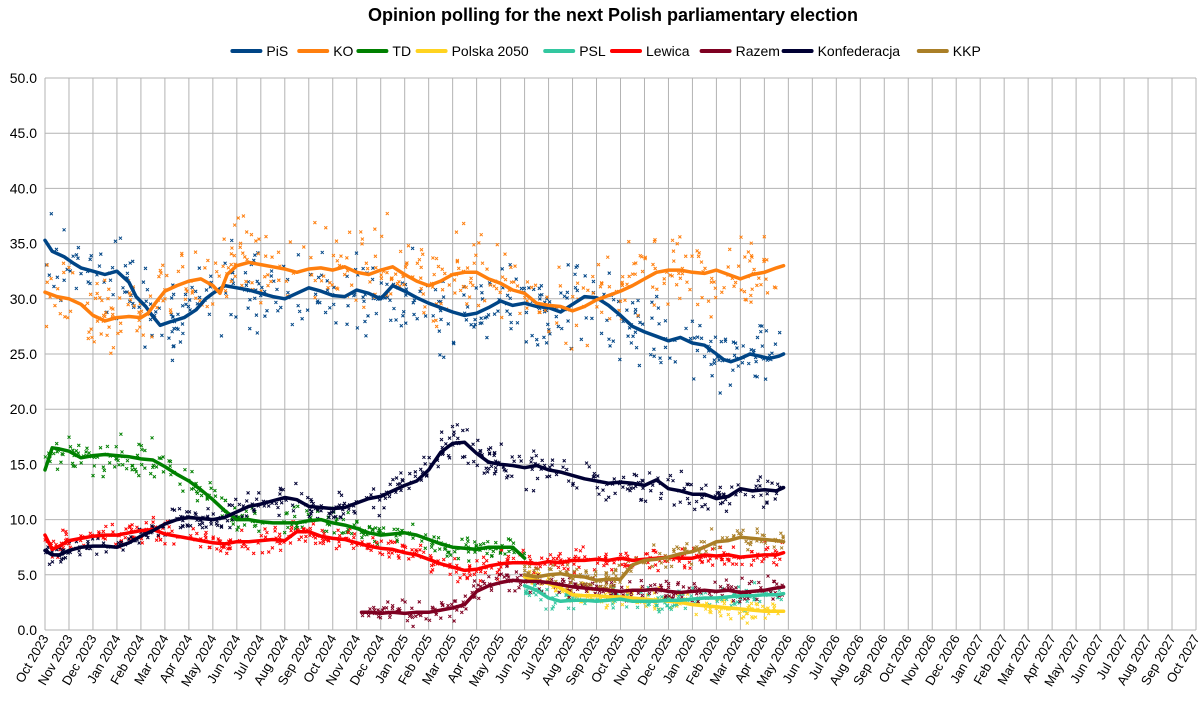 This screenshot has width=1200, height=711. I want to click on y-tick-label: 10.0, so click(23, 520).